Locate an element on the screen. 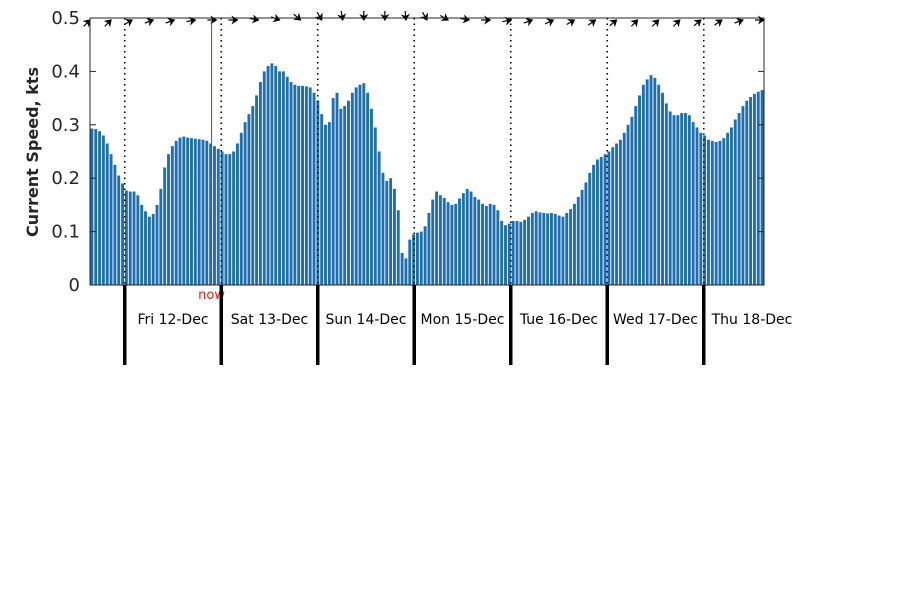 The width and height of the screenshot is (900, 600). day-label: Tue 16-Dec is located at coordinates (558, 320).